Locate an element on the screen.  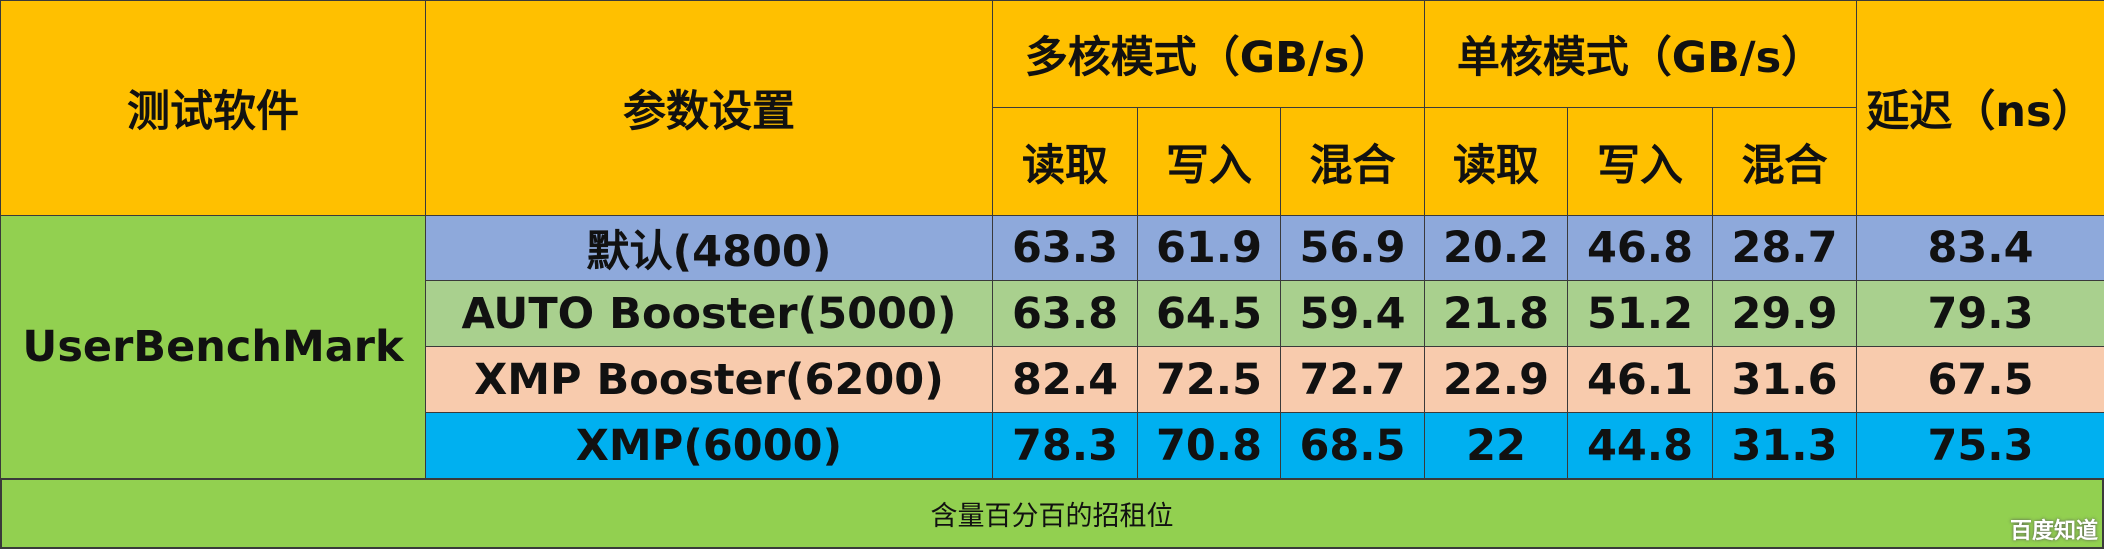
value-cell: 72.5 is located at coordinates (1209, 379).